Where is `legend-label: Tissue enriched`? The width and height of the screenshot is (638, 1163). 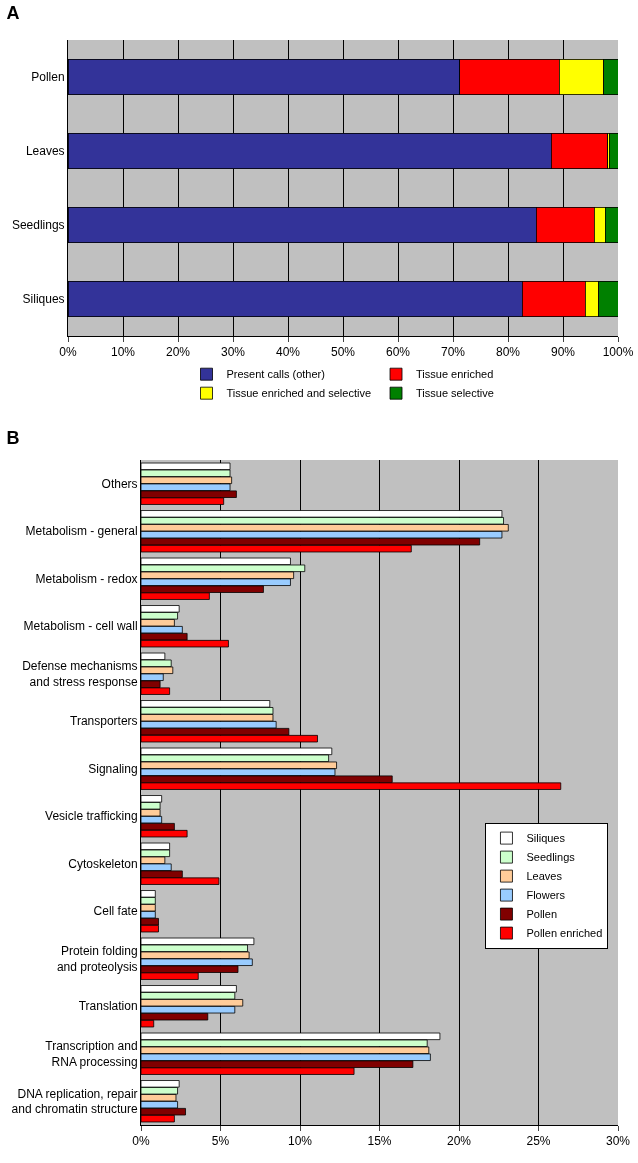 legend-label: Tissue enriched is located at coordinates (455, 374).